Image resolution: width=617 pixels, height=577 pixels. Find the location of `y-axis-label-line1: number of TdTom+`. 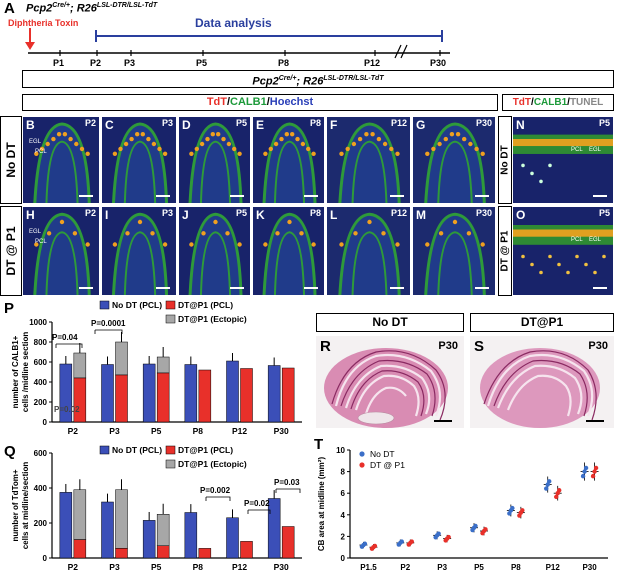

y-axis-label-line1: number of TdTom+ is located at coordinates (15, 505).